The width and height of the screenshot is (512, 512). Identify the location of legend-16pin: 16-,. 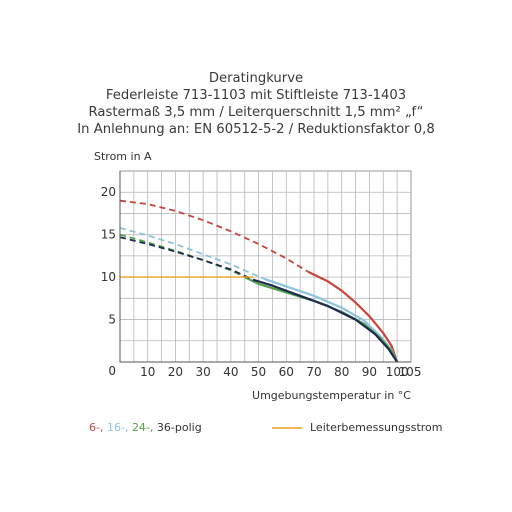
(117, 427).